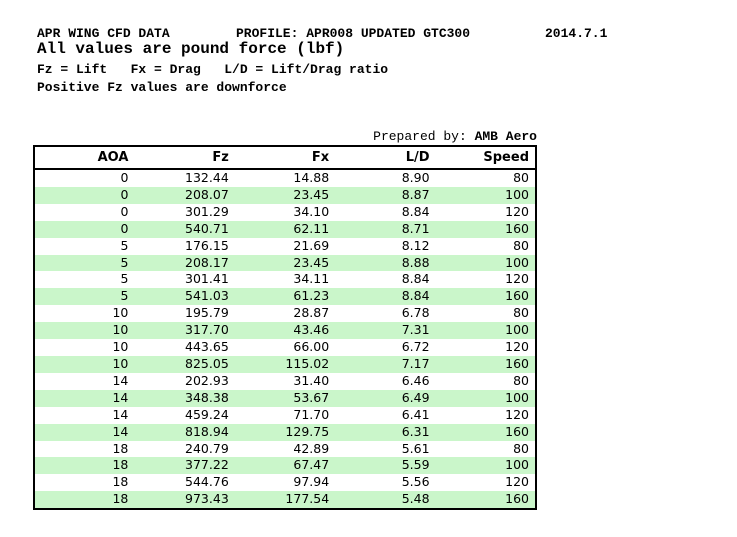 The width and height of the screenshot is (737, 537). I want to click on cell-fz: 208.17, so click(207, 262).